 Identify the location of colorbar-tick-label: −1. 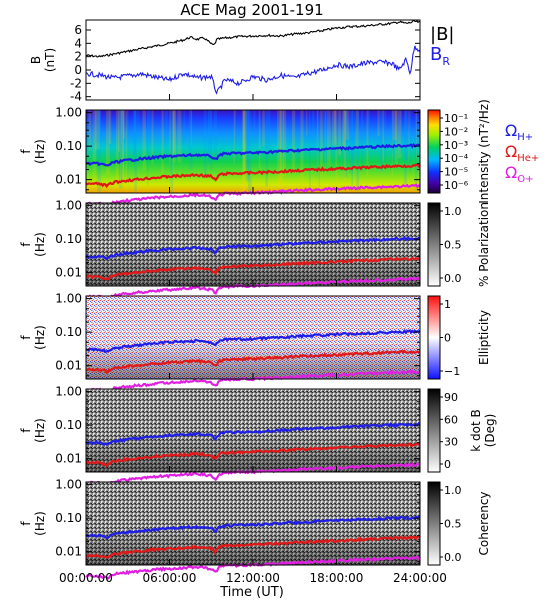
(452, 371).